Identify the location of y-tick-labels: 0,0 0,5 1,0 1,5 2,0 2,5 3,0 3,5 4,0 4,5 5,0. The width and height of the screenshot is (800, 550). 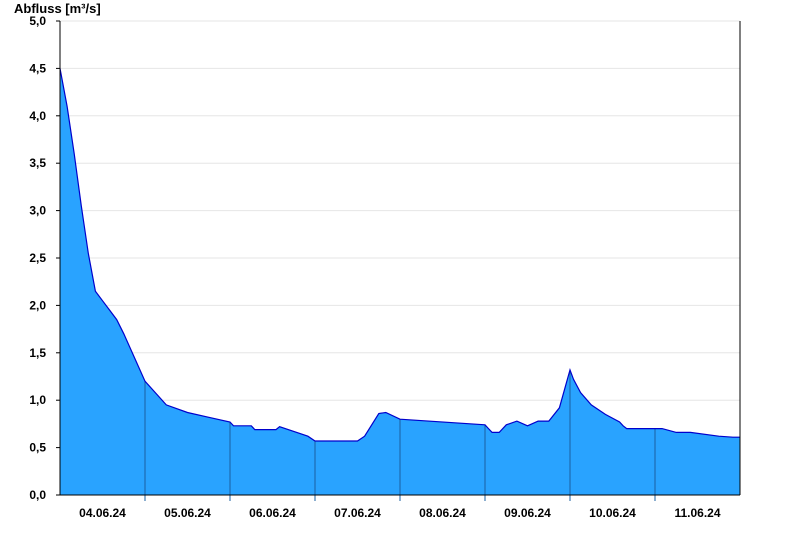
(37, 258).